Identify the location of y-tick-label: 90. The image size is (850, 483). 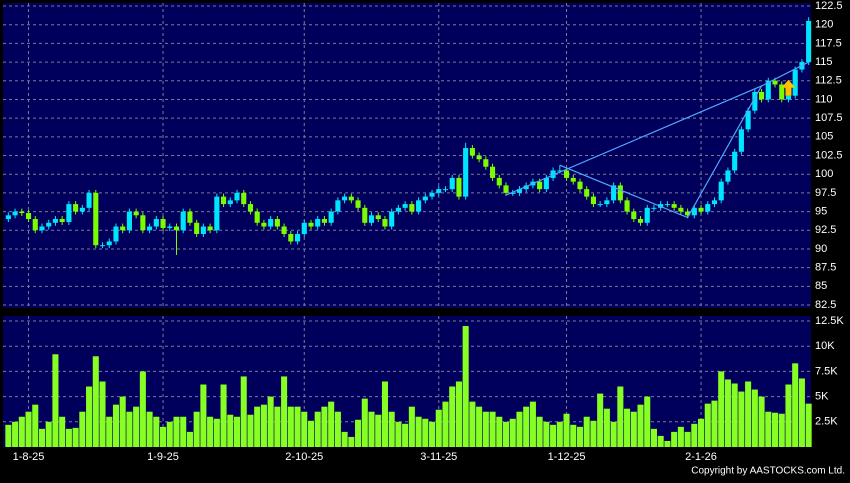
(821, 249).